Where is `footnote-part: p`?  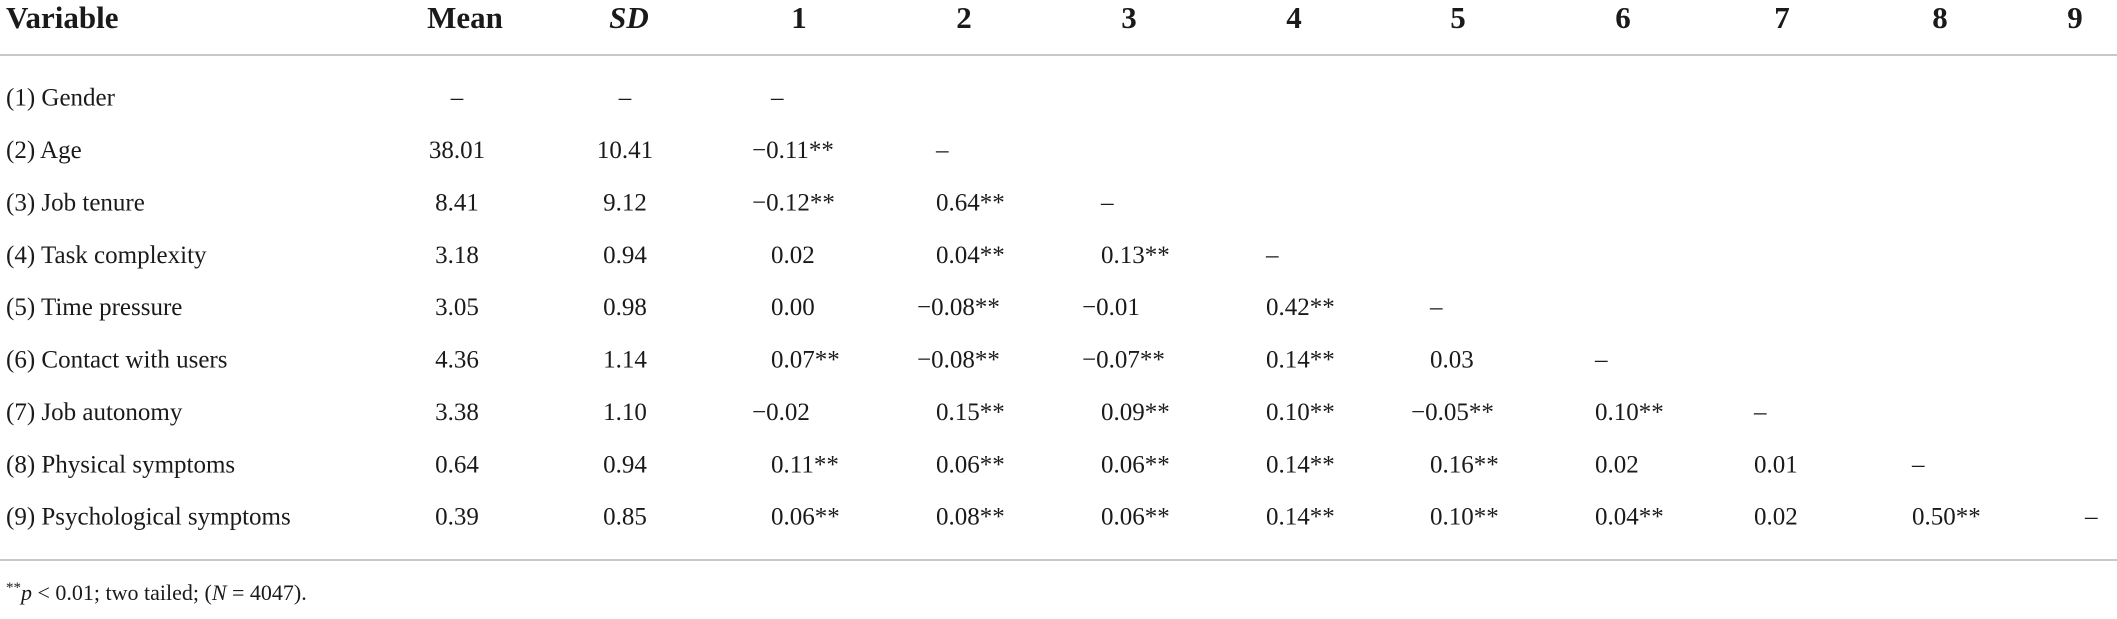 footnote-part: p is located at coordinates (25, 592).